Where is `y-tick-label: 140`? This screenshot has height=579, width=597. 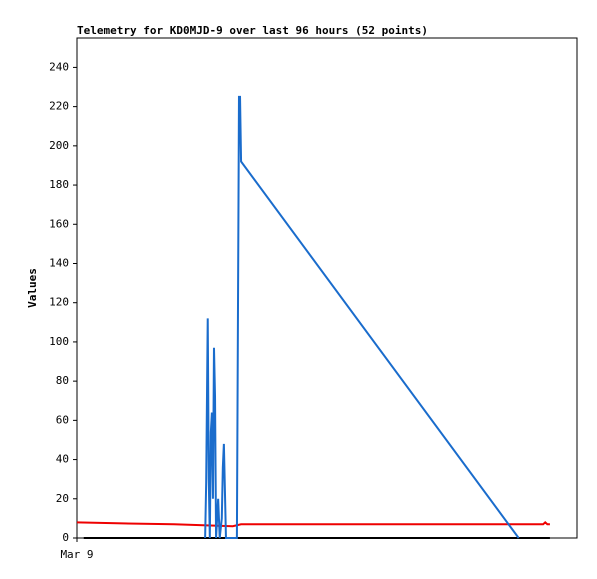
y-tick-label: 140 is located at coordinates (59, 262).